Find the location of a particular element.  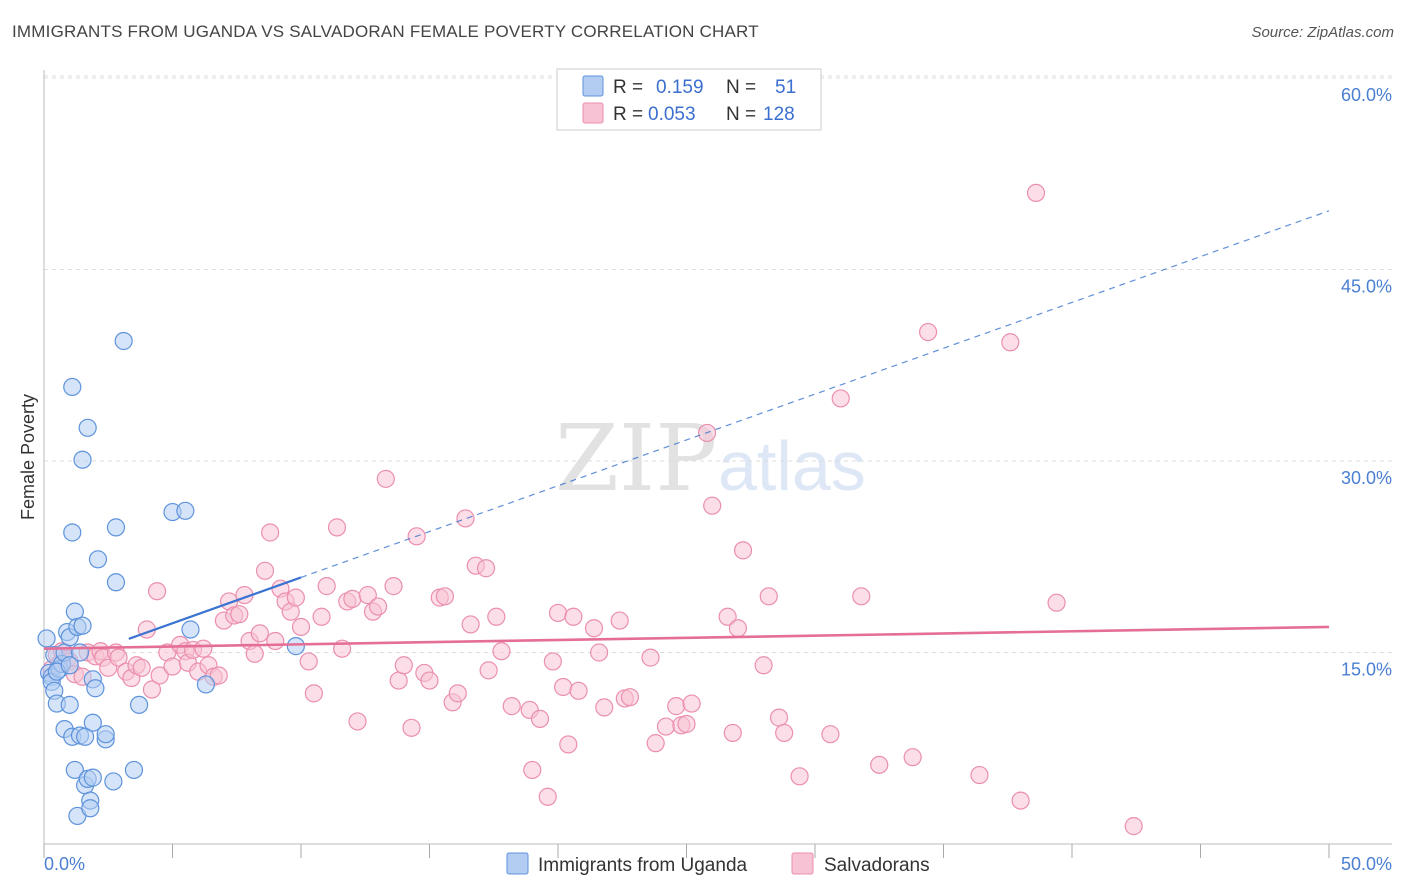

legend-r-value-salvadorans: 0.053 is located at coordinates (672, 114).